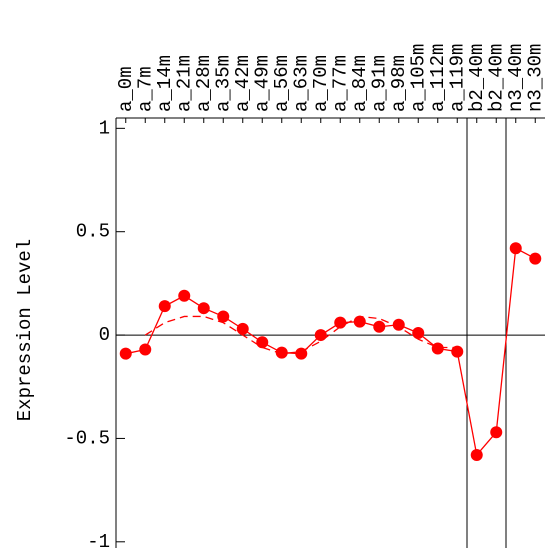 The width and height of the screenshot is (545, 548). Describe the element at coordinates (204, 83) in the screenshot. I see `x-tick-label: a_28m` at that location.